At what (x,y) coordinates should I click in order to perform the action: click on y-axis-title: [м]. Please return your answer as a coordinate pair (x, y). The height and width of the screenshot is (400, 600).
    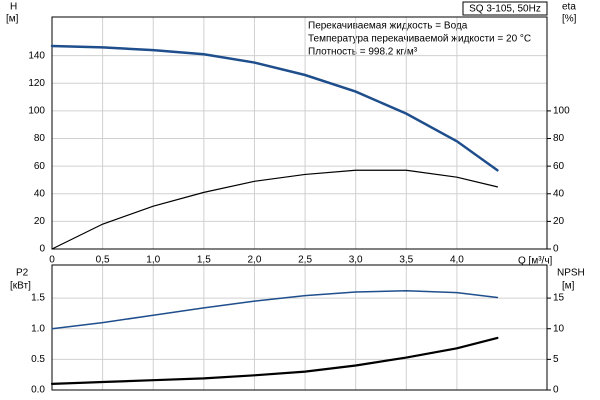
    Looking at the image, I should click on (12, 19).